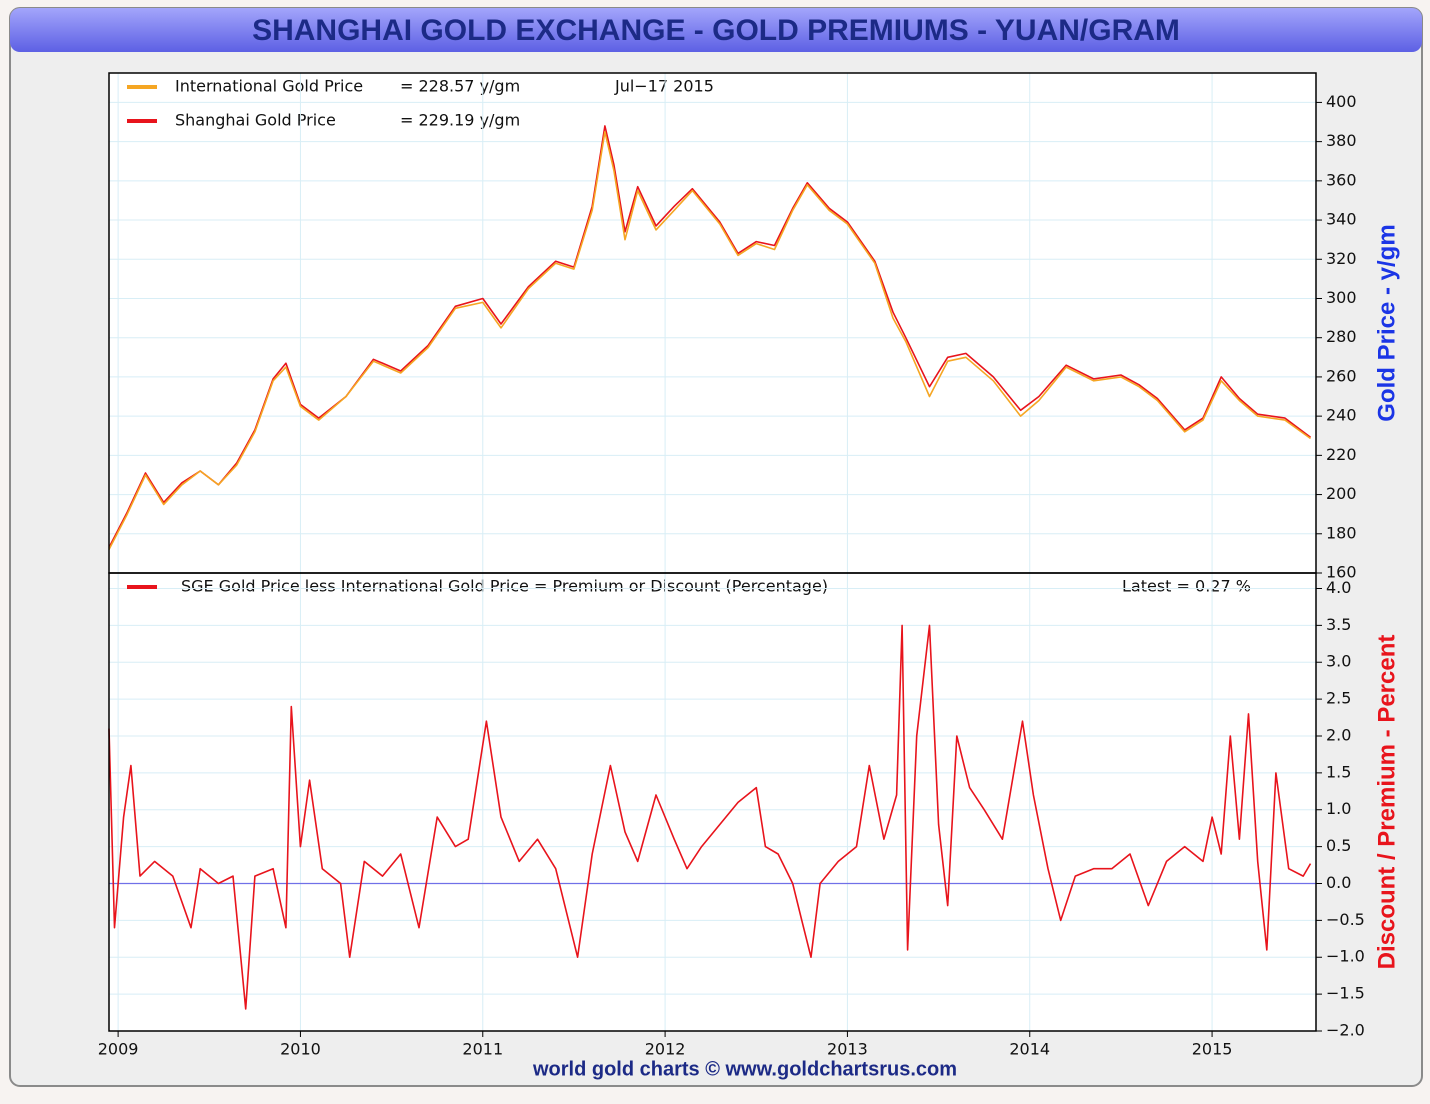  Describe the element at coordinates (1345, 1030) in the screenshot. I see `y-tick-label: −2.0` at that location.